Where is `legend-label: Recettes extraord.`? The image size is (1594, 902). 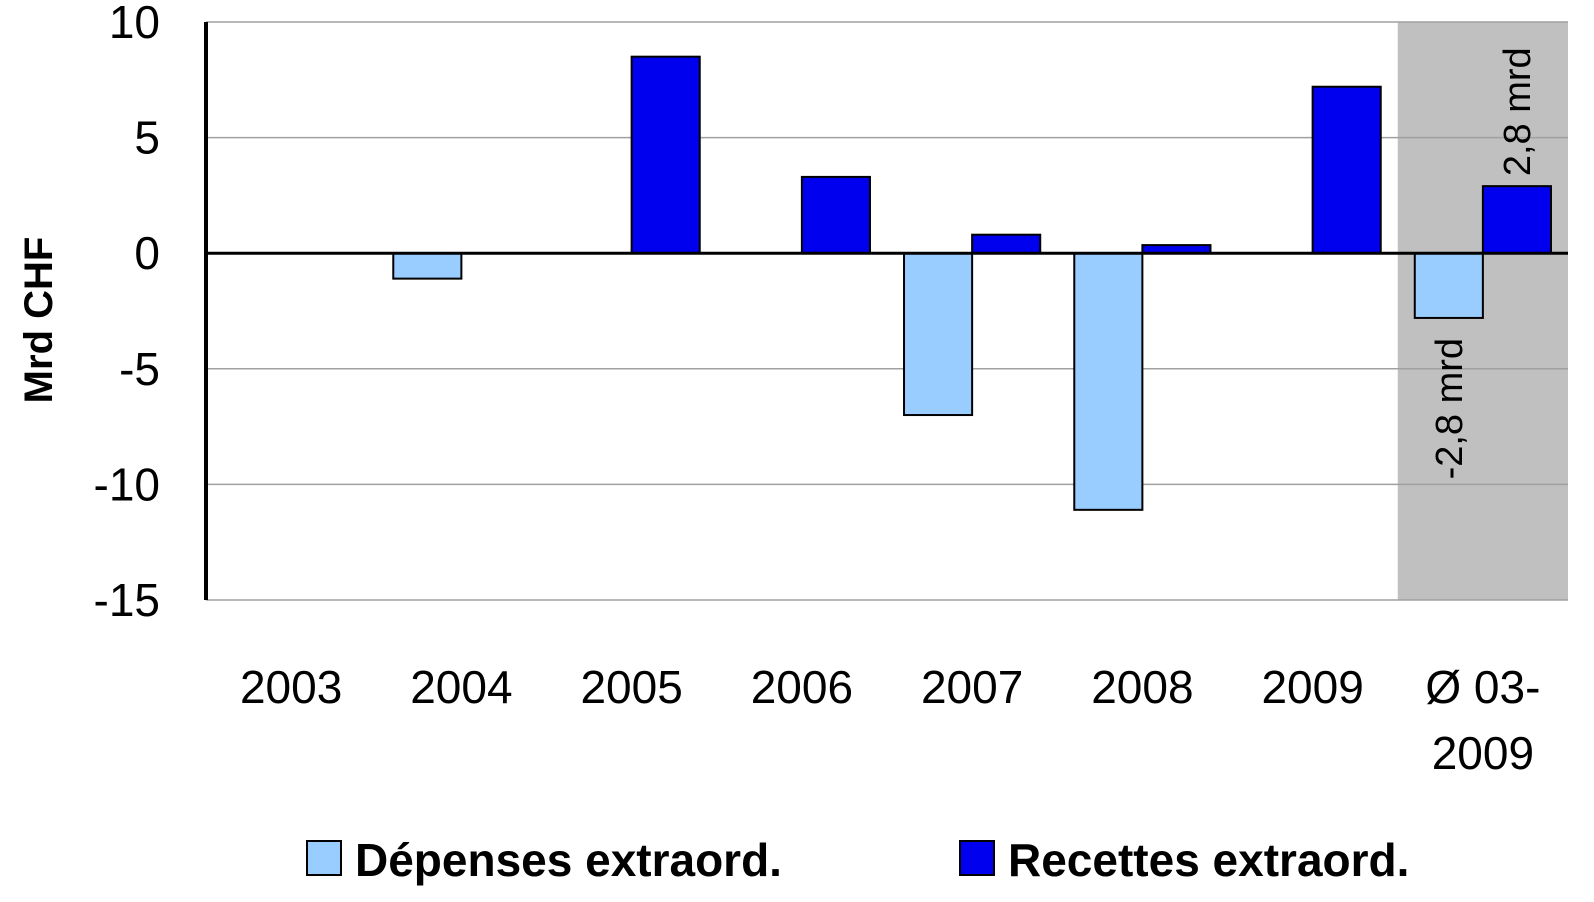 legend-label: Recettes extraord. is located at coordinates (1208, 860).